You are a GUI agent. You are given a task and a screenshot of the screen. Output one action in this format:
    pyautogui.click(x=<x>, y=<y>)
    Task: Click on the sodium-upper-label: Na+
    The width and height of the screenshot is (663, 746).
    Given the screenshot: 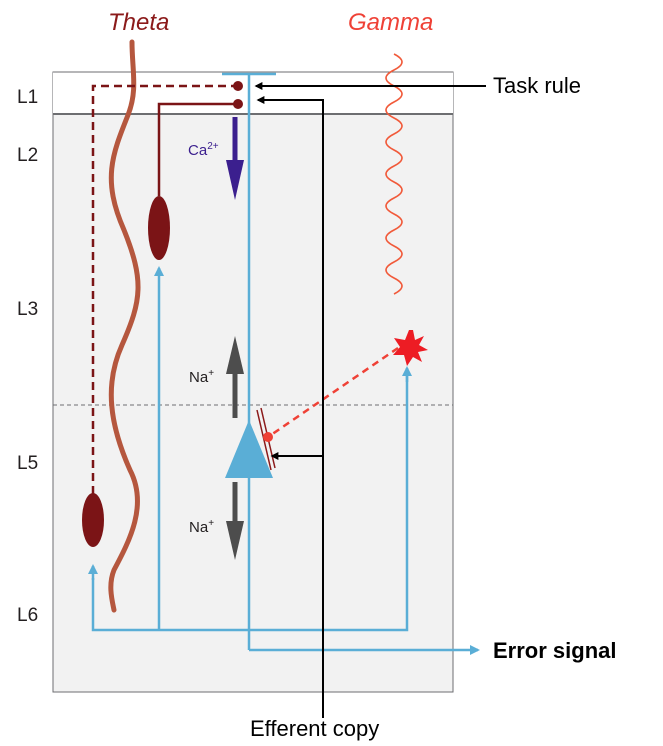 What is the action you would take?
    pyautogui.click(x=202, y=377)
    